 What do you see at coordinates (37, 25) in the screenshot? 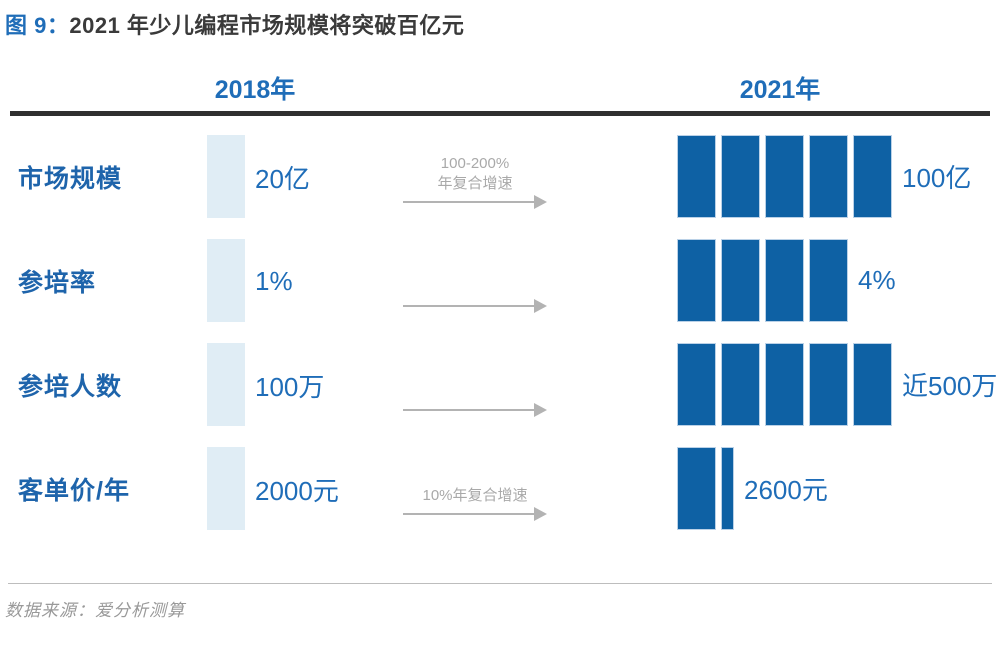
I see `figure-number-label: 图 9：` at bounding box center [37, 25].